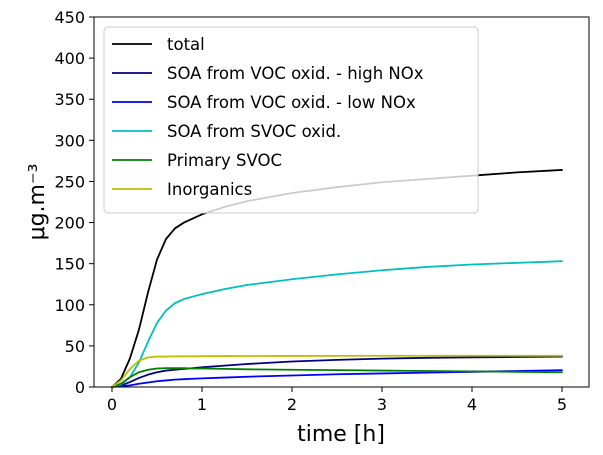 The height and width of the screenshot is (455, 603). Describe the element at coordinates (69, 305) in the screenshot. I see `y-tick-label: 100` at that location.